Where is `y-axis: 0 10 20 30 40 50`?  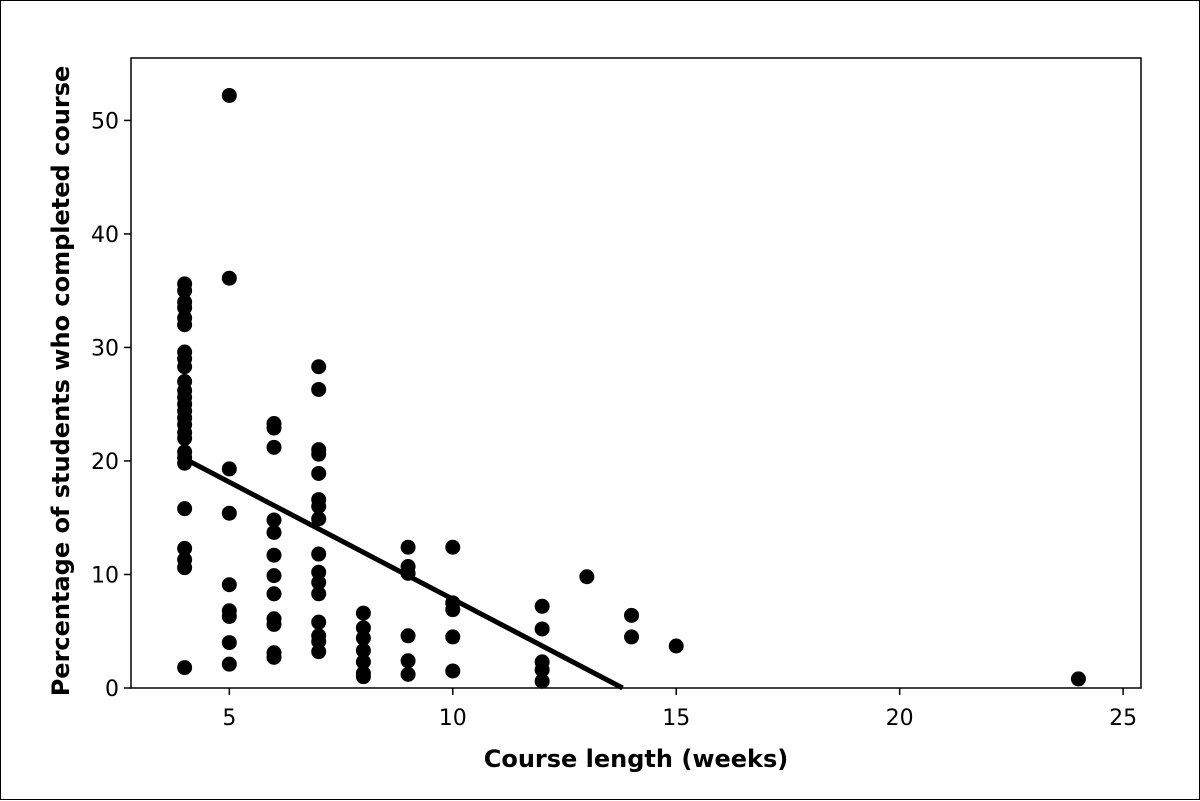 y-axis: 0 10 20 30 40 50 is located at coordinates (111, 405).